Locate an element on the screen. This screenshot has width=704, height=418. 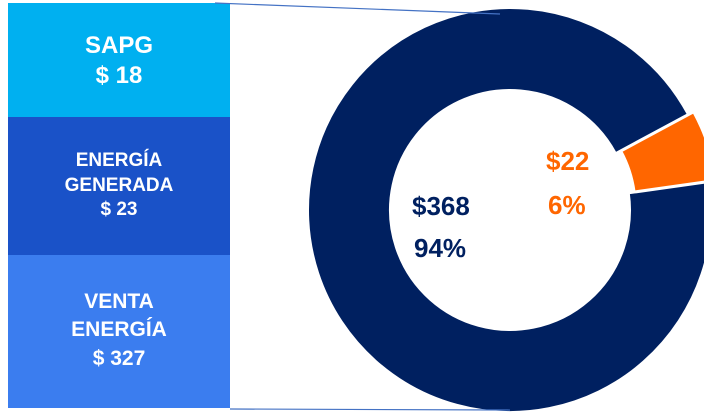
pie-slice is located at coordinates (661, 151).